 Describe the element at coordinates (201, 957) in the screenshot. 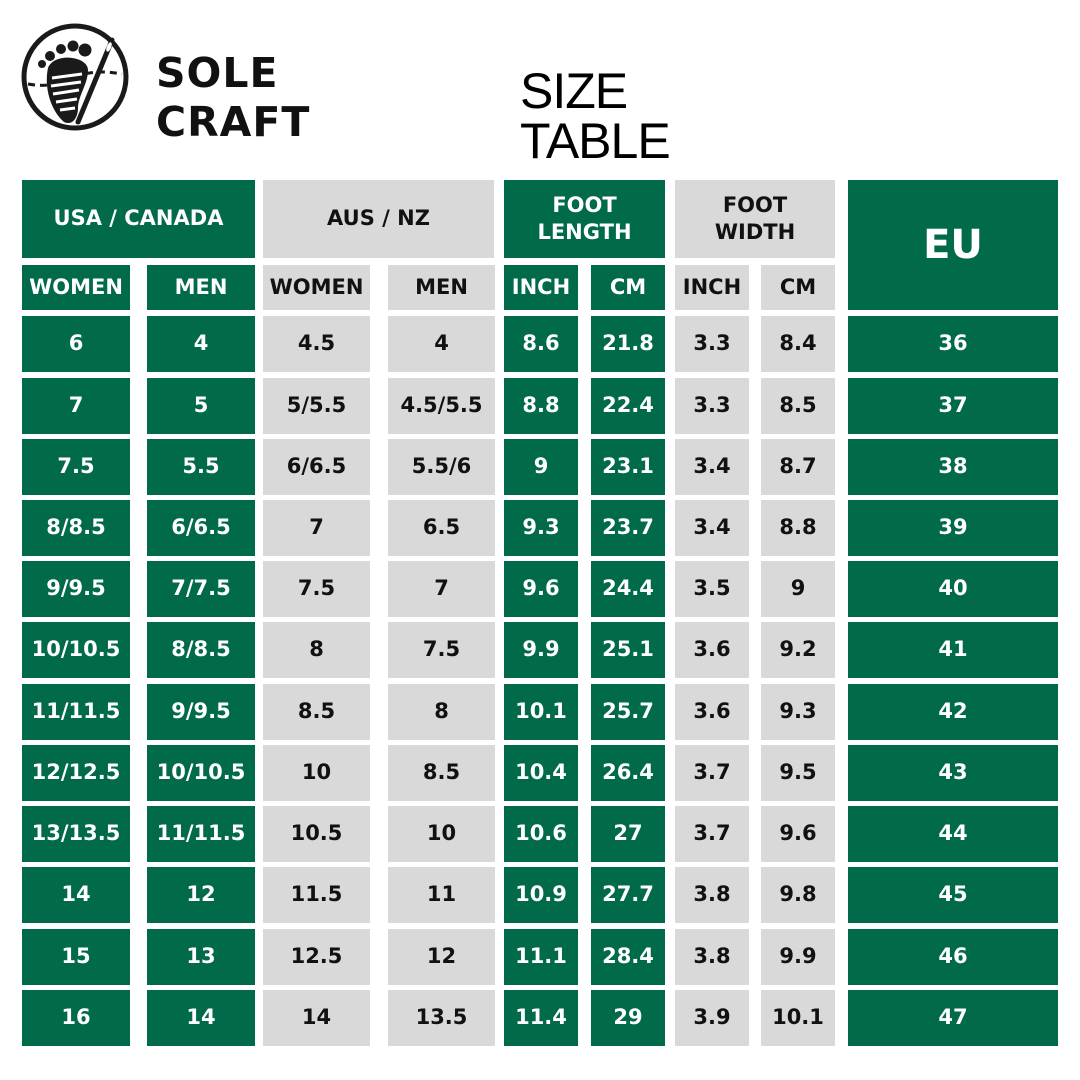

I see `cell-usa-men: 13` at that location.